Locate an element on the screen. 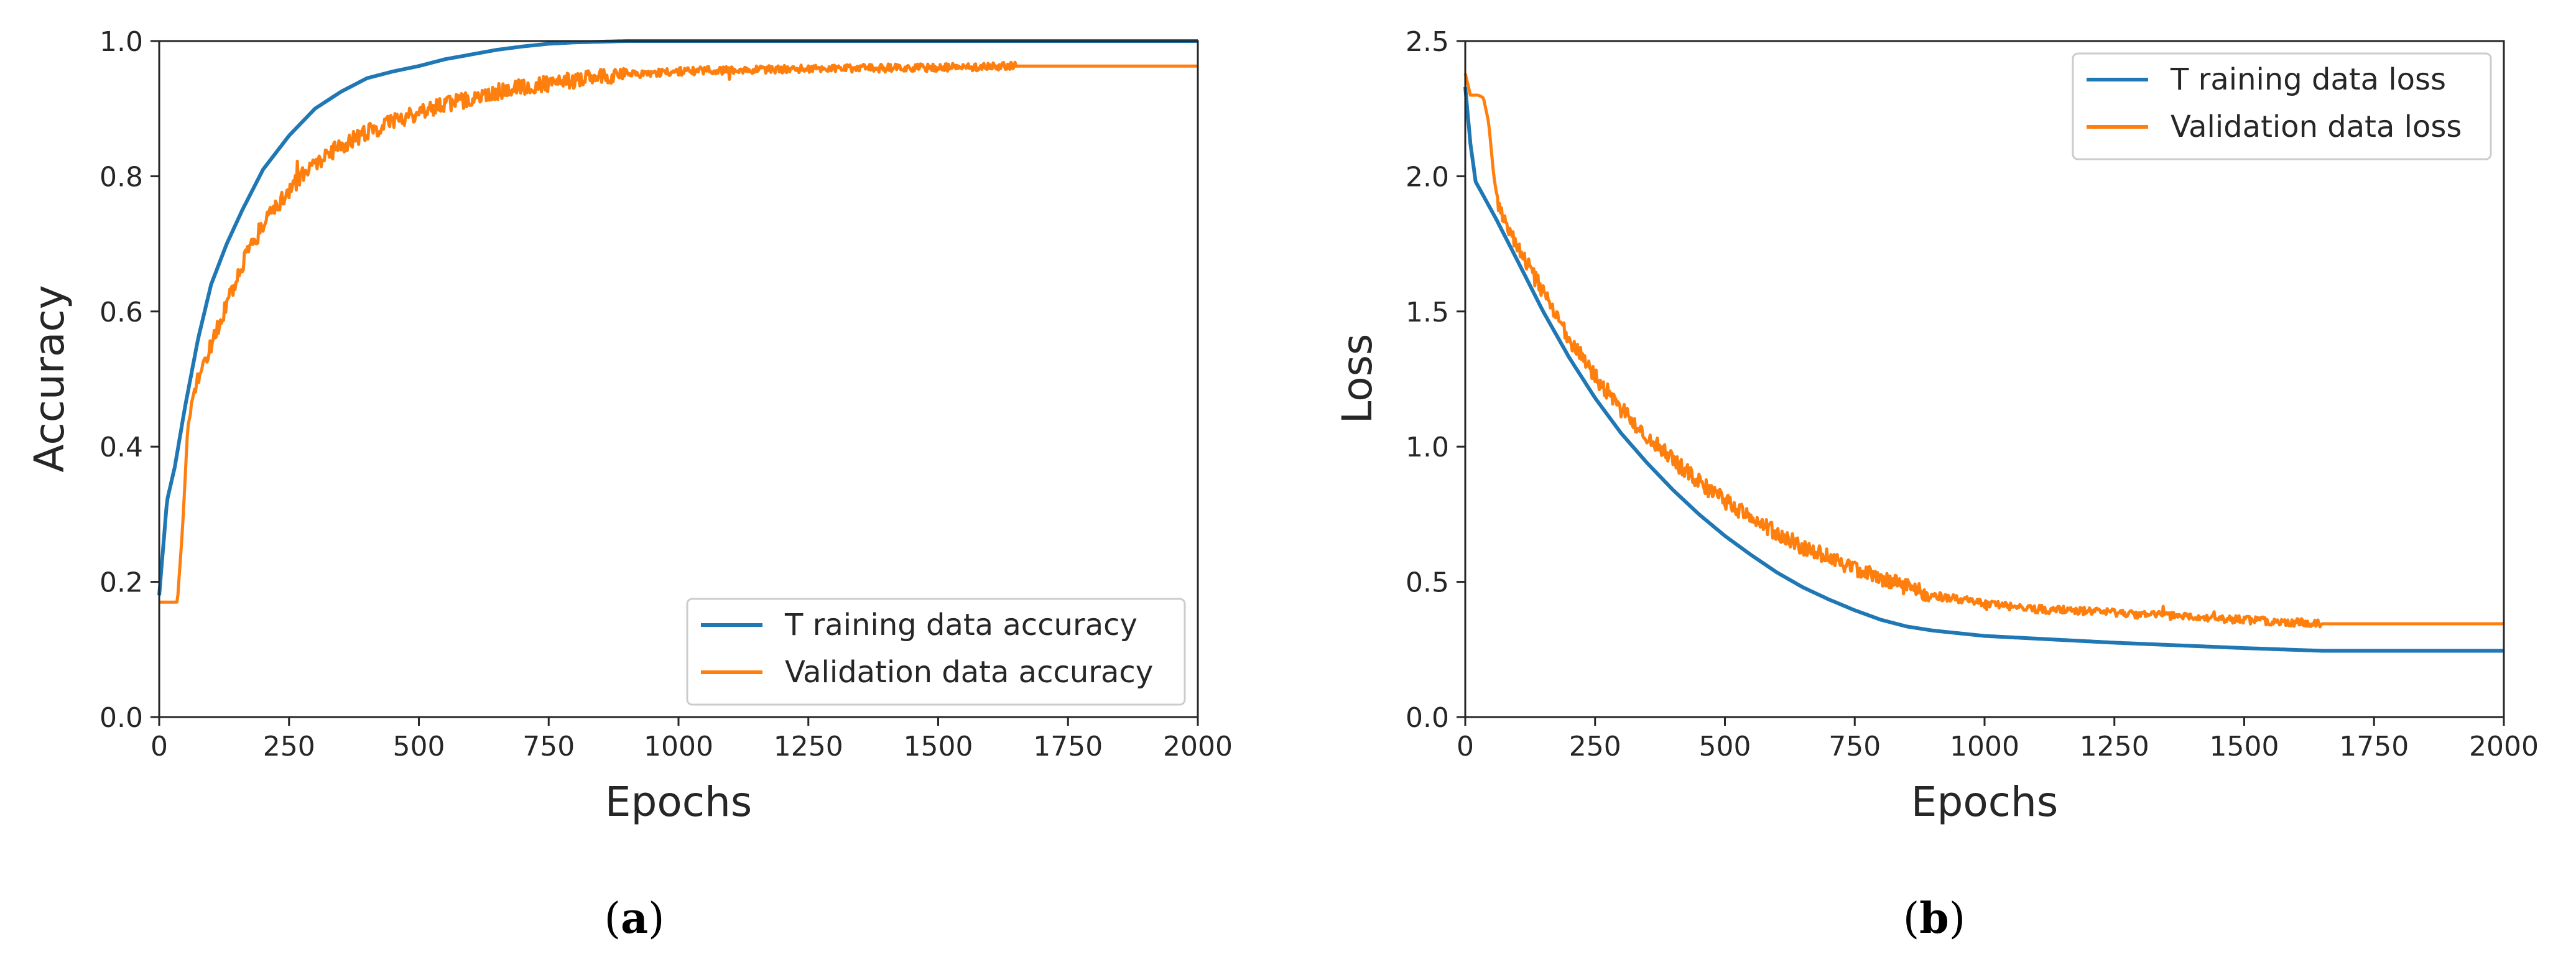 The width and height of the screenshot is (2576, 977). accuracy-y-tick-label: 0.6 is located at coordinates (122, 312).